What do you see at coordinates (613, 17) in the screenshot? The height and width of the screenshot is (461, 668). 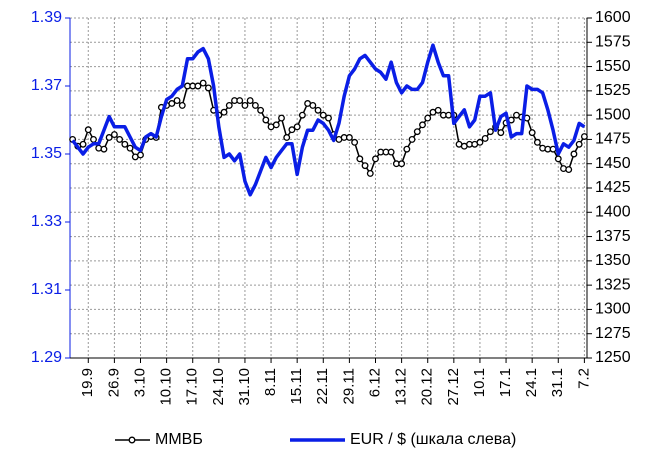 I see `y2-tick-label: 1600` at bounding box center [613, 17].